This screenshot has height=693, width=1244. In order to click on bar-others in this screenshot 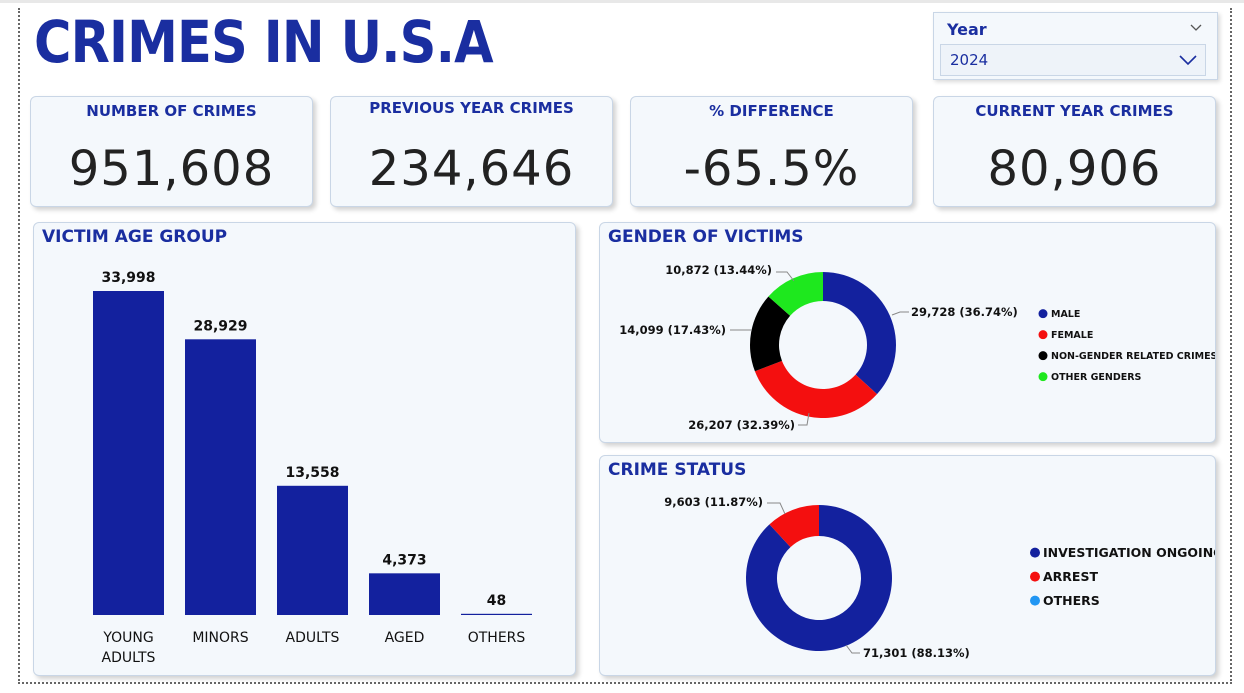, I will do `click(496, 614)`.